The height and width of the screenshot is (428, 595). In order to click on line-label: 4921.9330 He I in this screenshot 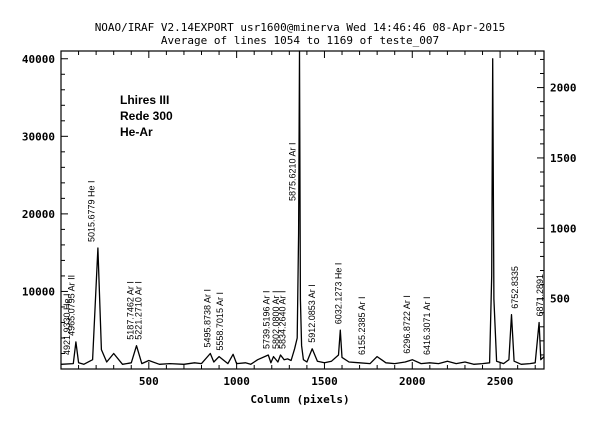, I will do `click(67, 324)`.